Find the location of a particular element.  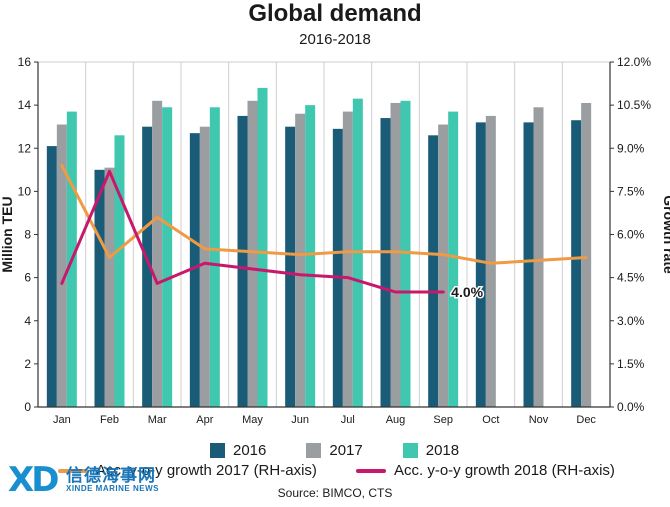

y2-tick-label: 3.0% is located at coordinates (631, 321).